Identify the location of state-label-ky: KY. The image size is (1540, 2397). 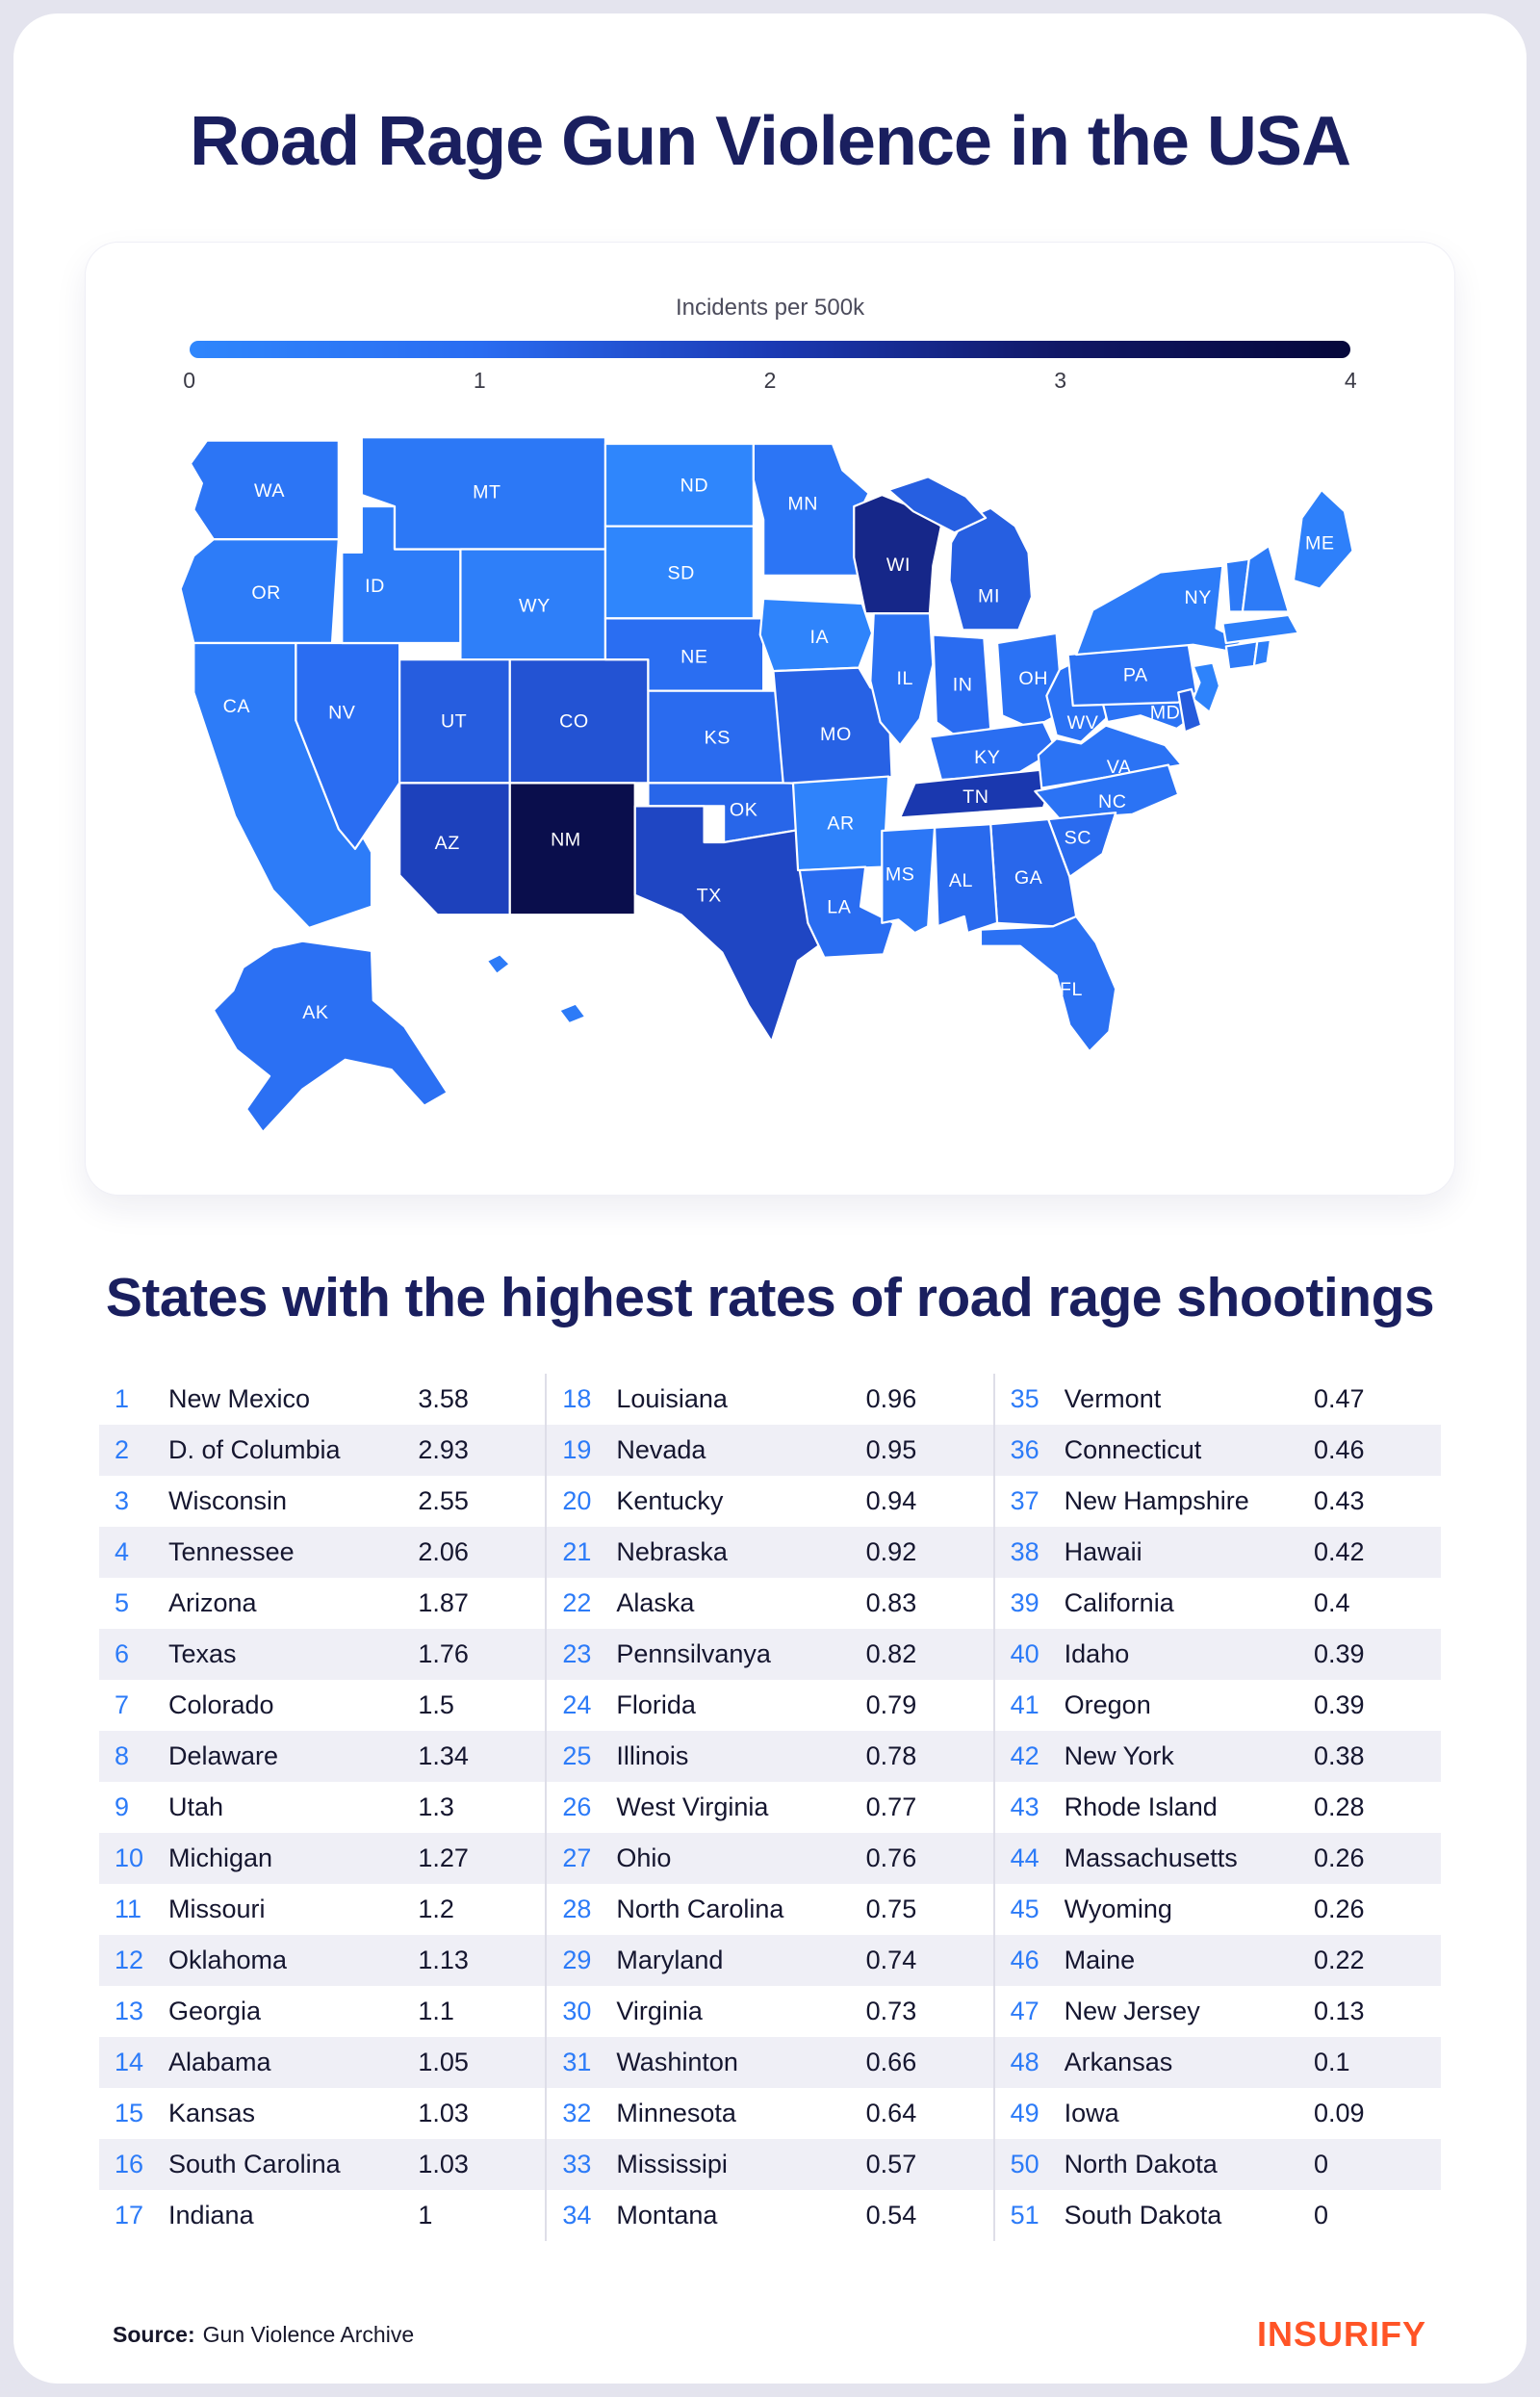
(987, 757).